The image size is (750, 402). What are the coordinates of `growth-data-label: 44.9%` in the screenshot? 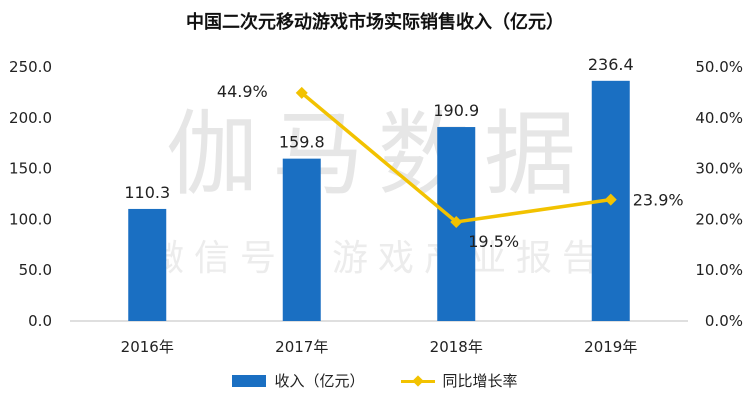 It's located at (242, 91).